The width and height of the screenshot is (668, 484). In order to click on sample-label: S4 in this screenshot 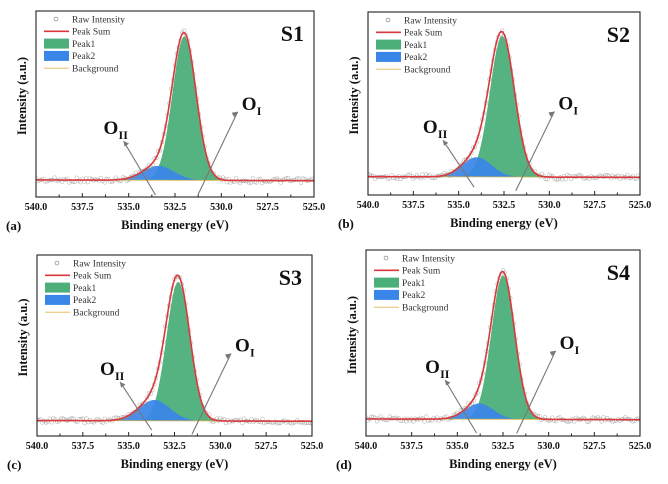, I will do `click(618, 272)`.